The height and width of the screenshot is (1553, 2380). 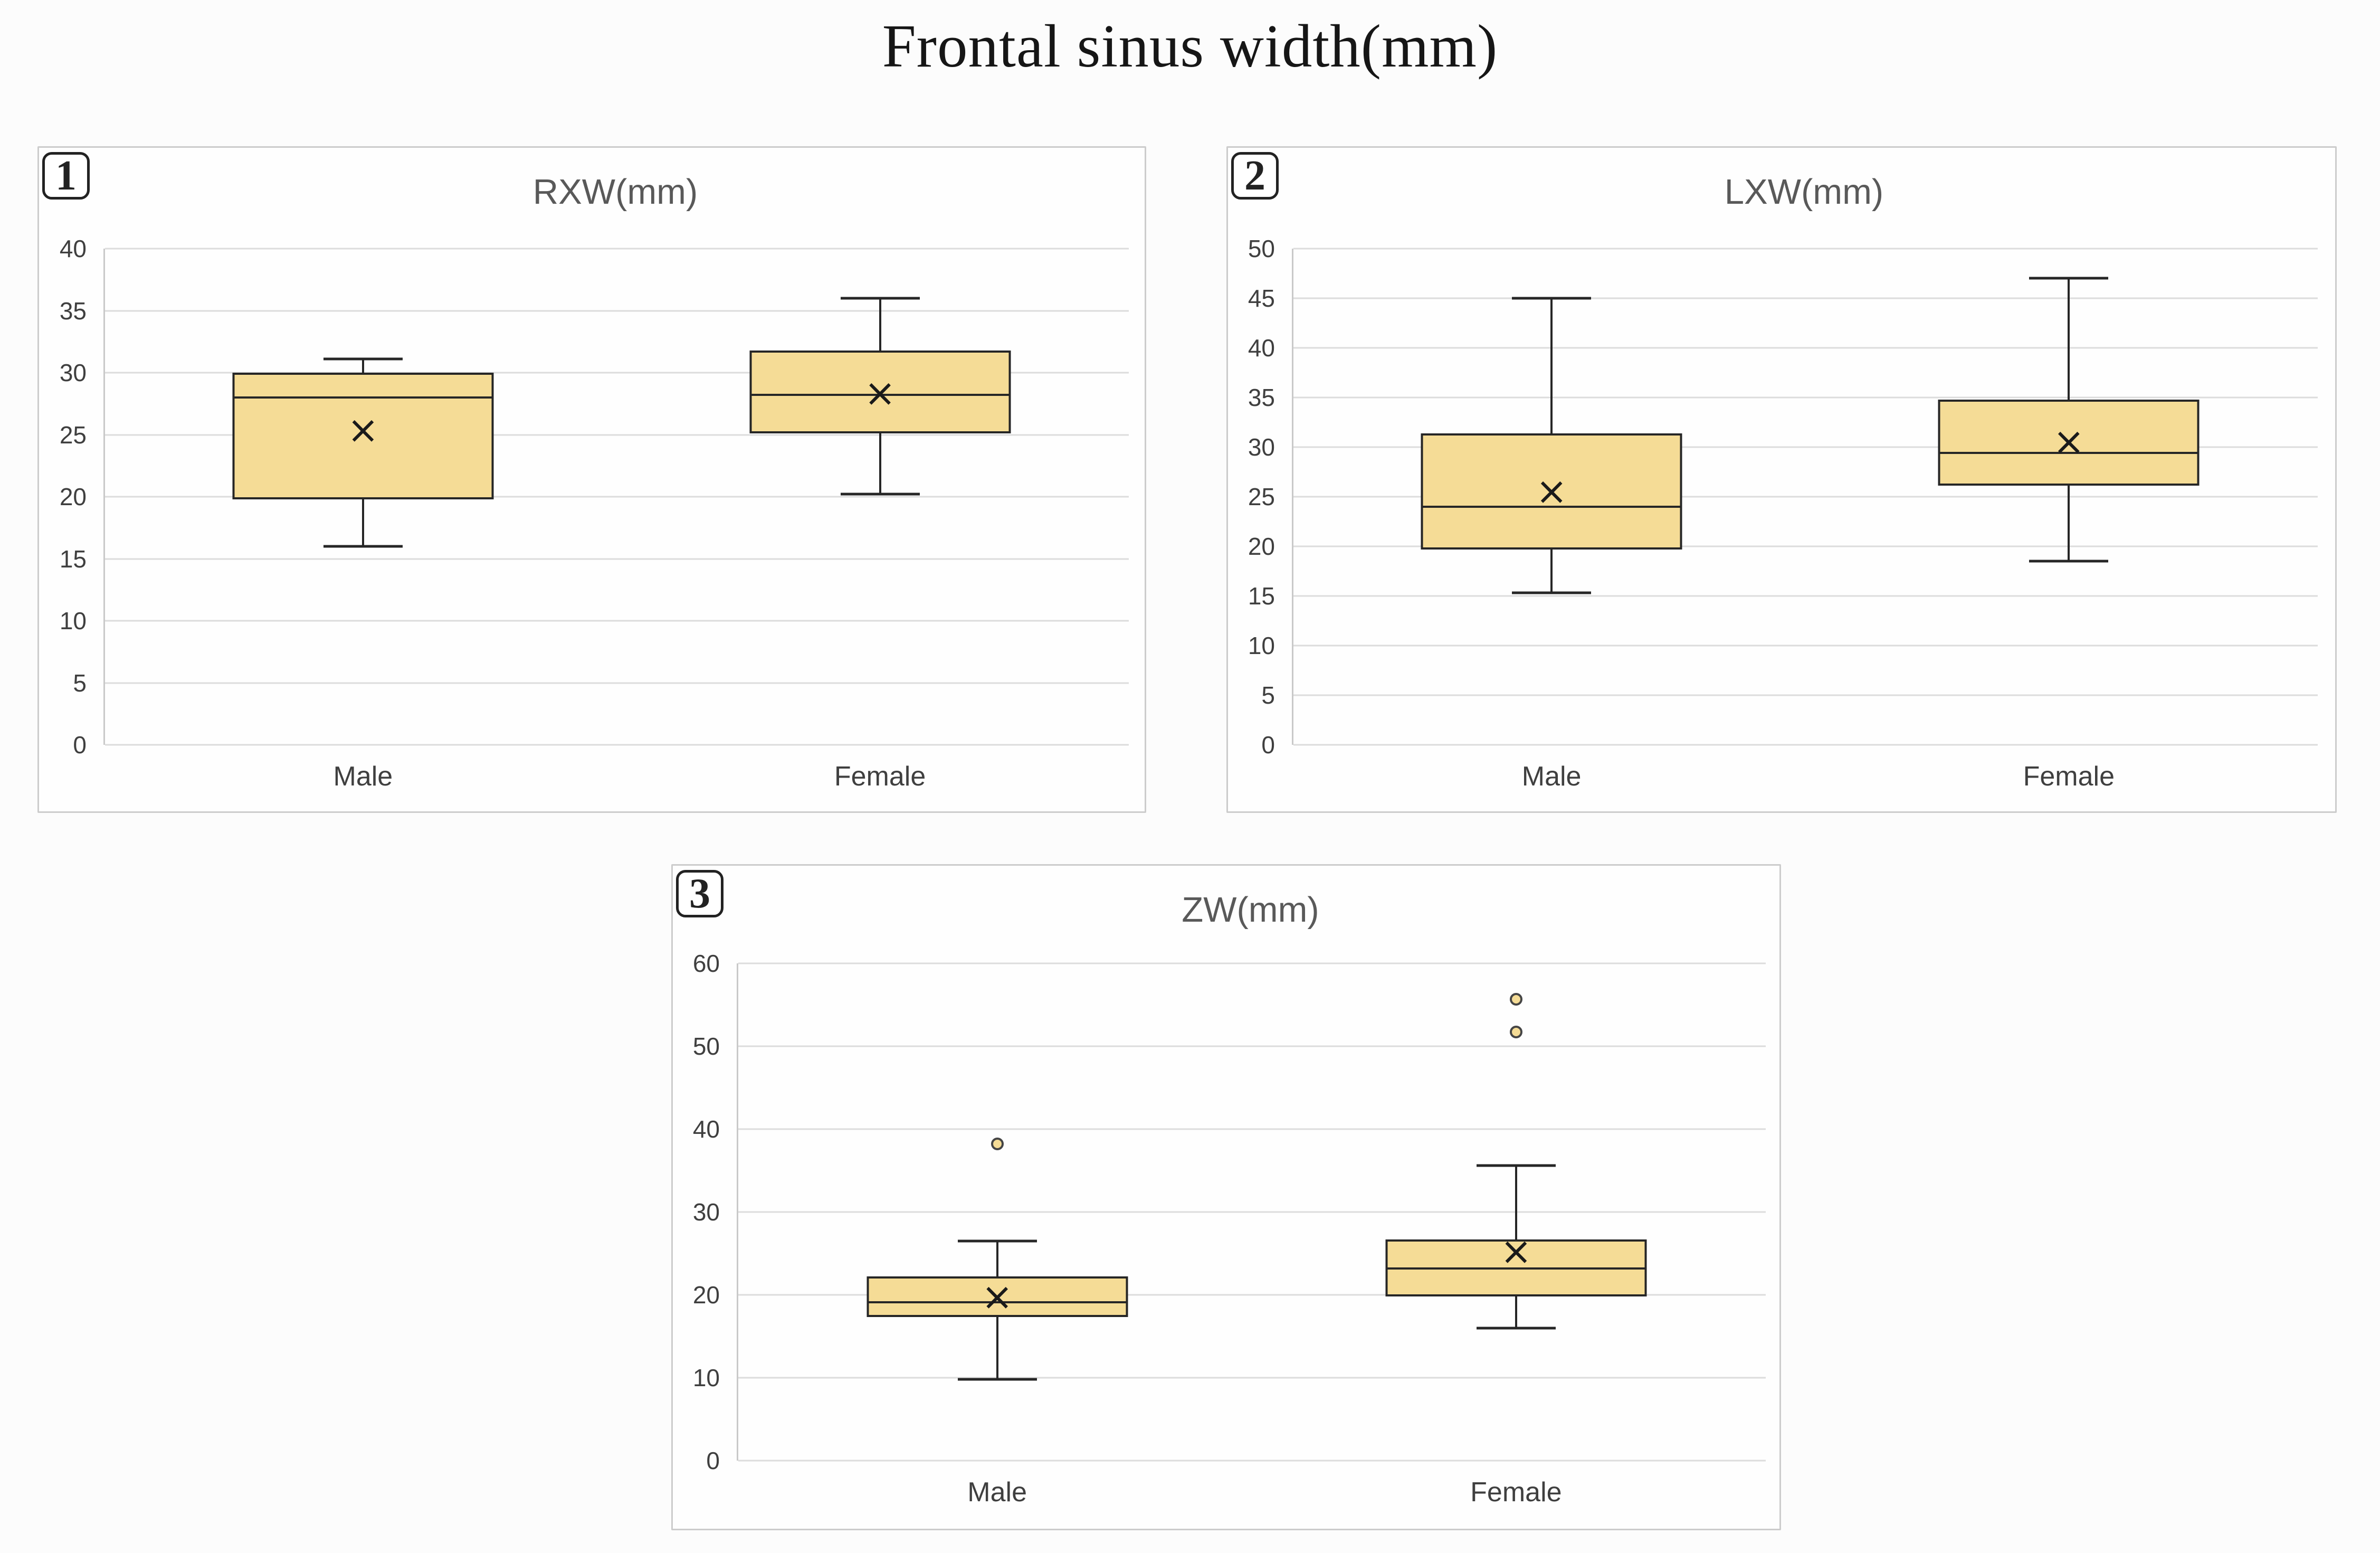 What do you see at coordinates (1261, 298) in the screenshot?
I see `y-axis-tick-label: 45` at bounding box center [1261, 298].